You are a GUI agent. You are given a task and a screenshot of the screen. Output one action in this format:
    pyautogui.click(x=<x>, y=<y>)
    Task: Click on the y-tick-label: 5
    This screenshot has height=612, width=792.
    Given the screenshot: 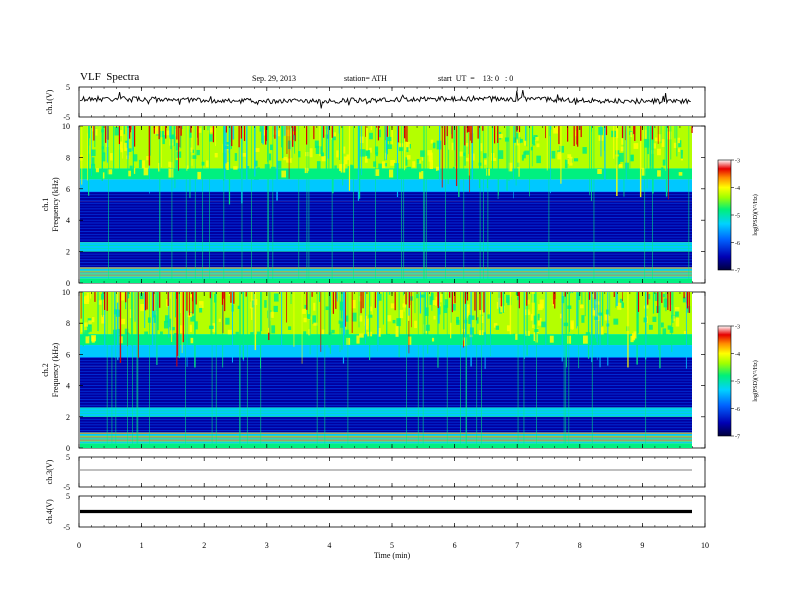 What is the action you would take?
    pyautogui.click(x=68, y=457)
    